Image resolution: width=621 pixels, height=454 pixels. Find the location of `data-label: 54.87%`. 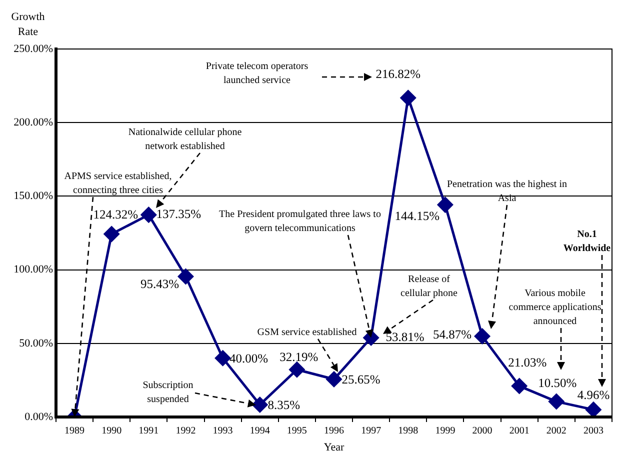

data-label: 54.87% is located at coordinates (452, 335).